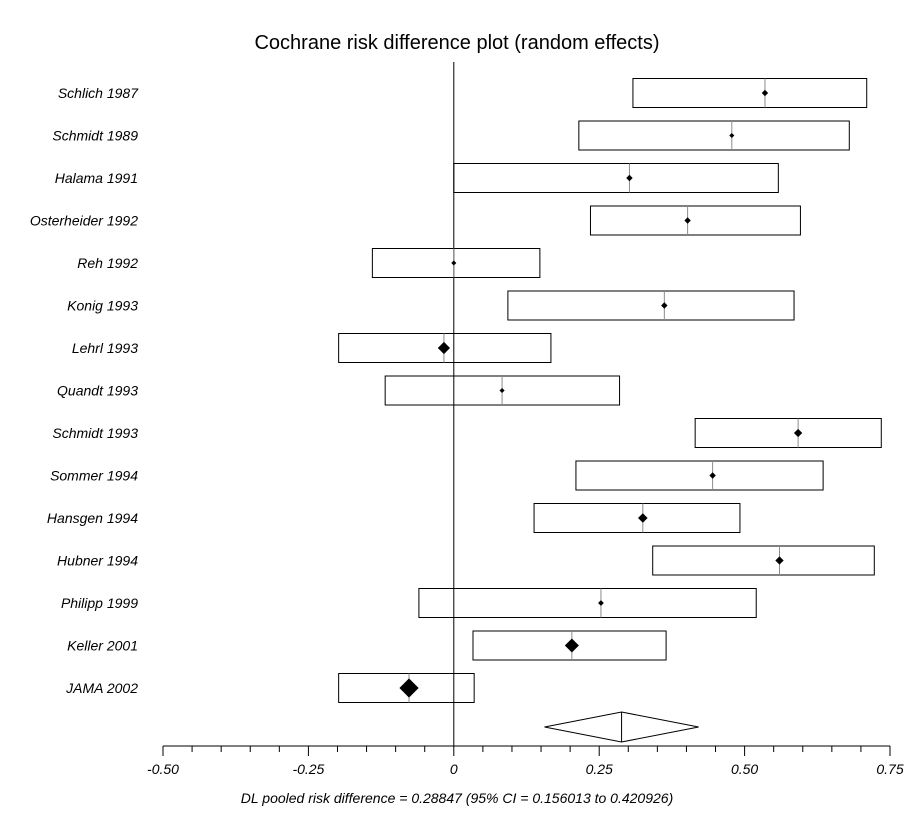 This screenshot has height=813, width=914. What do you see at coordinates (525, 761) in the screenshot?
I see `x-axis: -0.50 -0.25 0 0.25 0.50 0.75` at bounding box center [525, 761].